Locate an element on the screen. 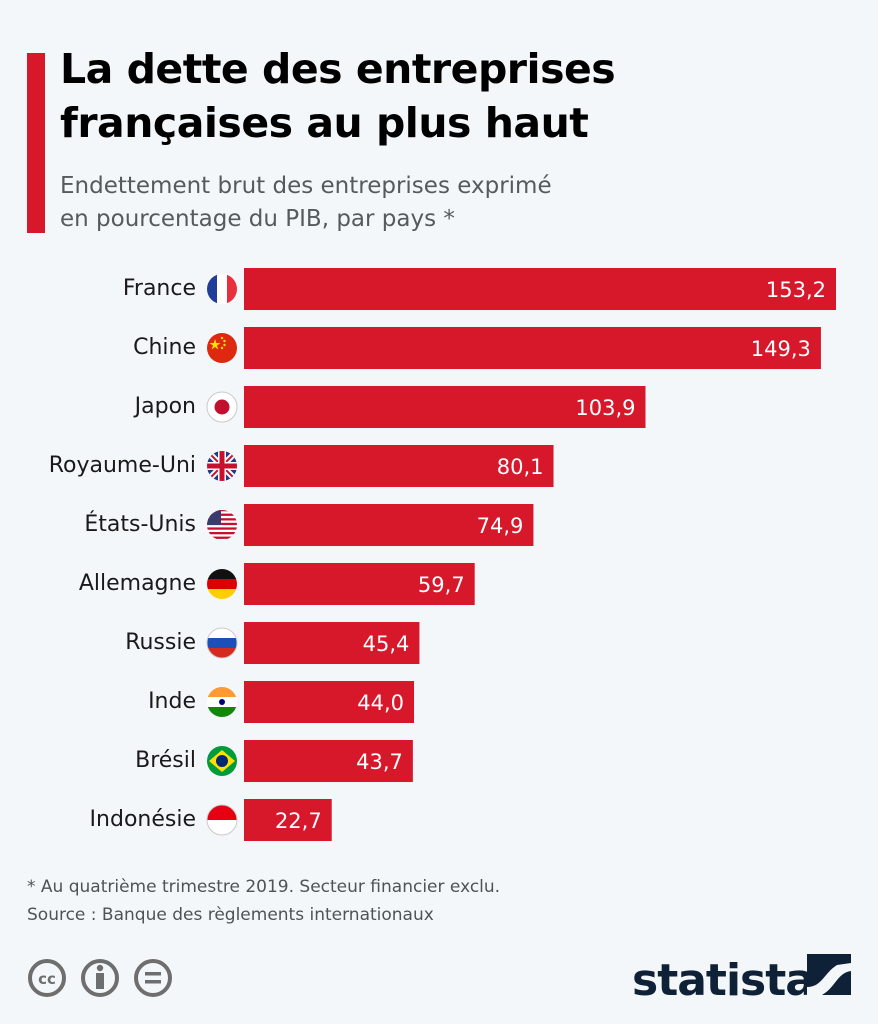  bar-value-label: 153,2 is located at coordinates (796, 290).